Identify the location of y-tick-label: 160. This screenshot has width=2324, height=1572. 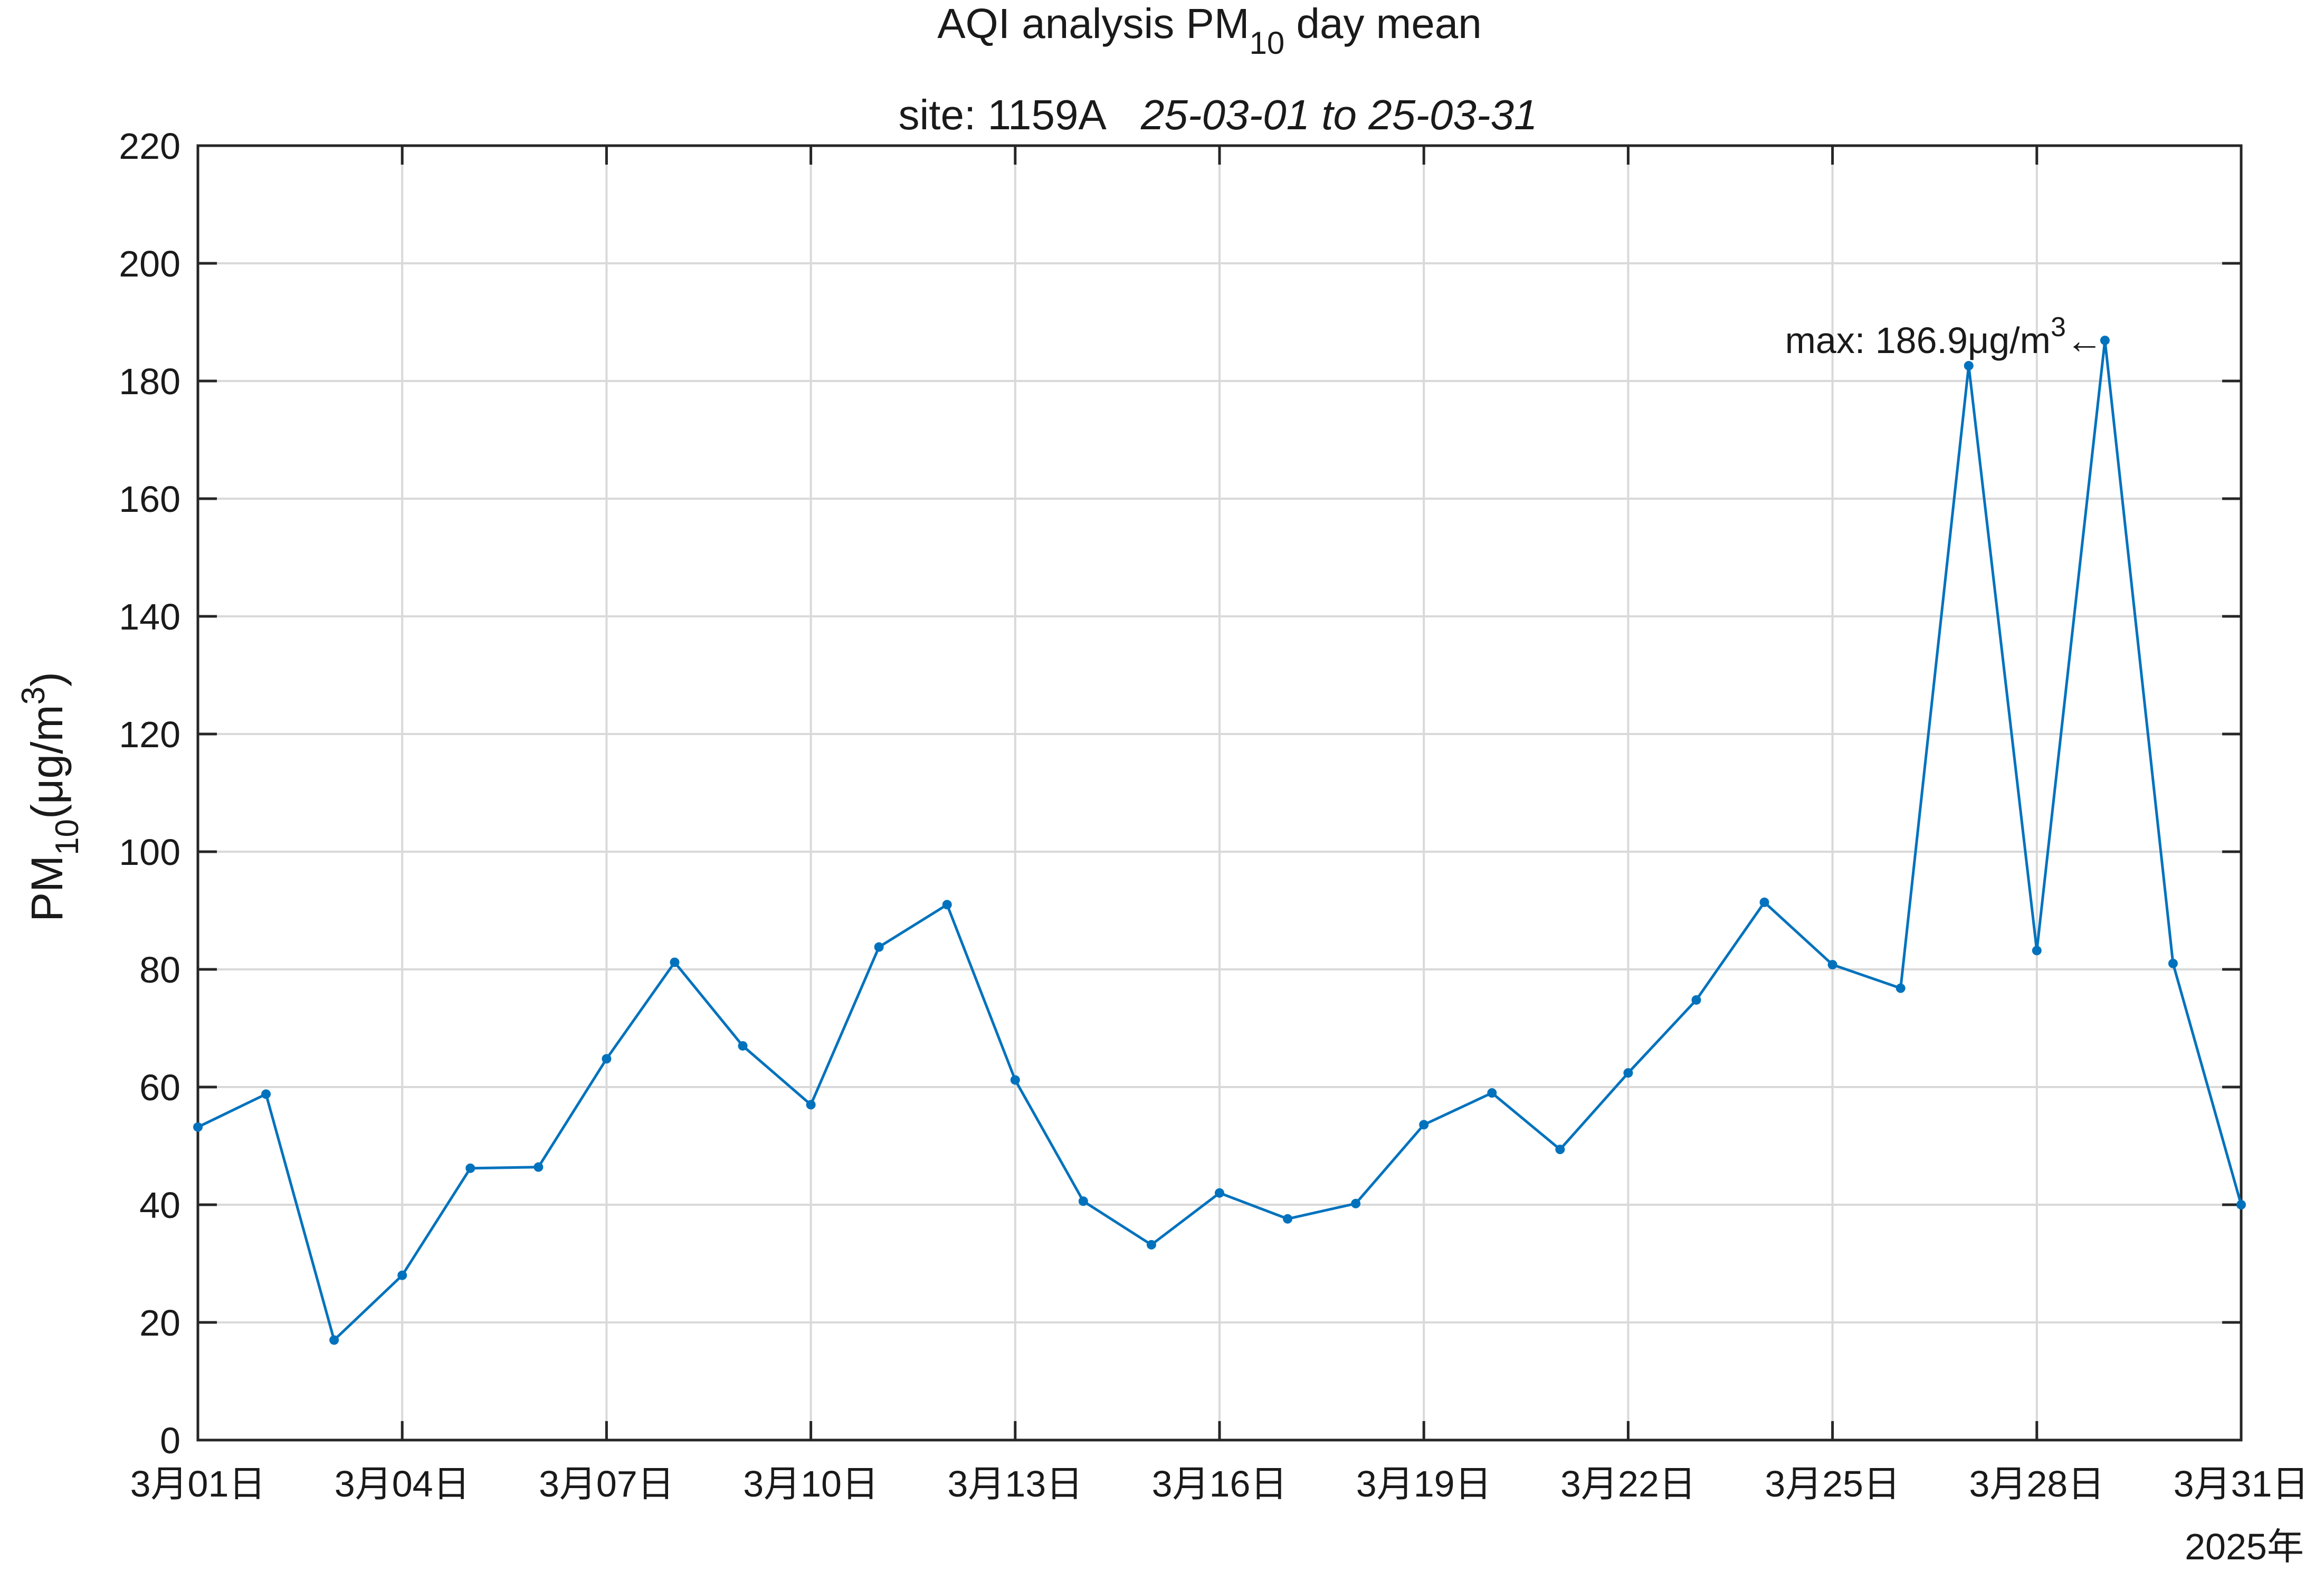
(149, 499).